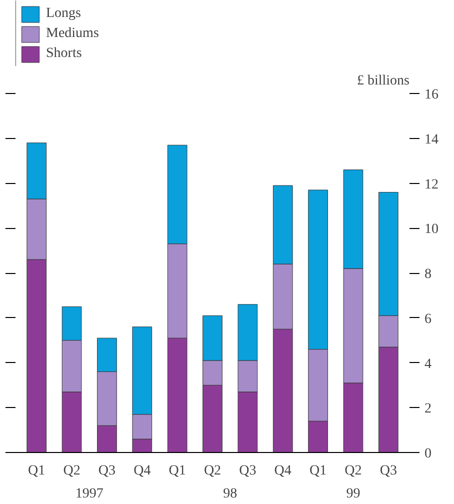 The image size is (454, 504). What do you see at coordinates (383, 81) in the screenshot?
I see `y-axis-title: £ billions` at bounding box center [383, 81].